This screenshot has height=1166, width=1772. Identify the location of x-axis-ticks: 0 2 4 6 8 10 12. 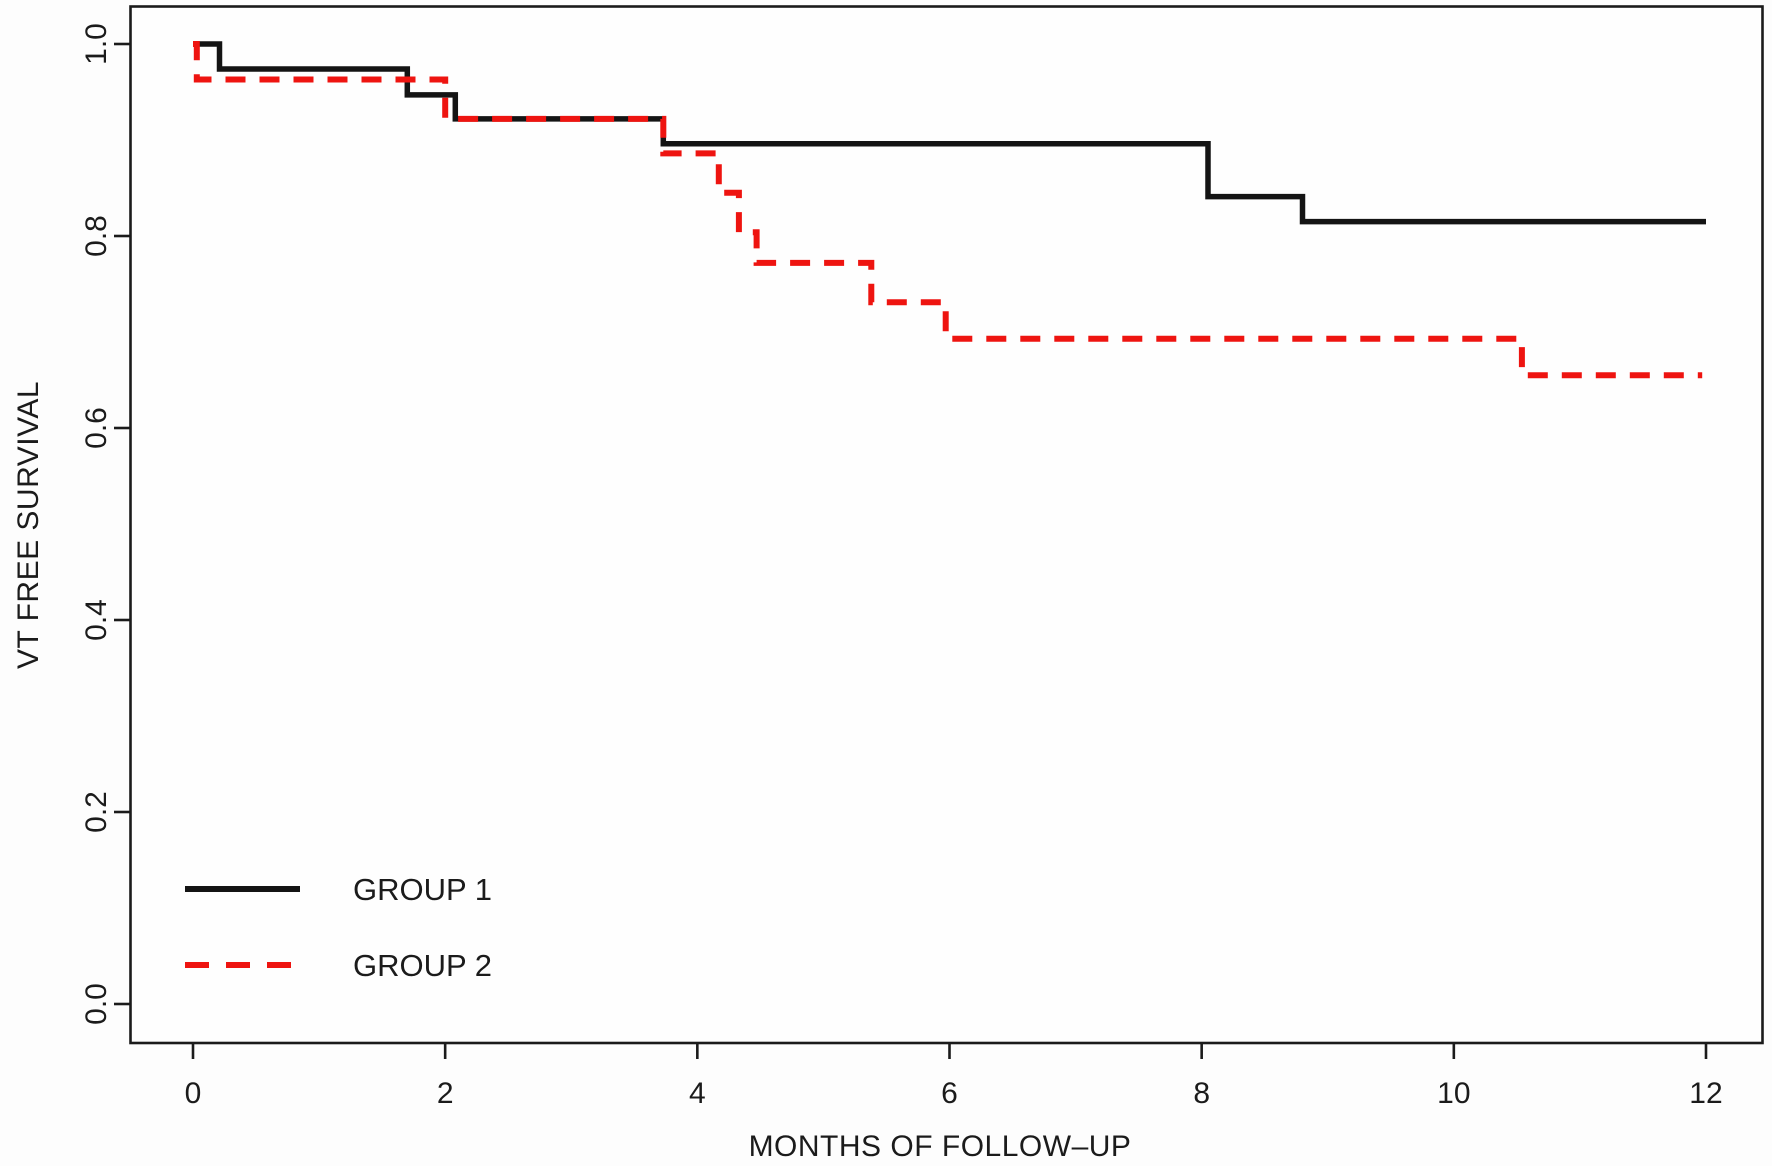
(954, 1076).